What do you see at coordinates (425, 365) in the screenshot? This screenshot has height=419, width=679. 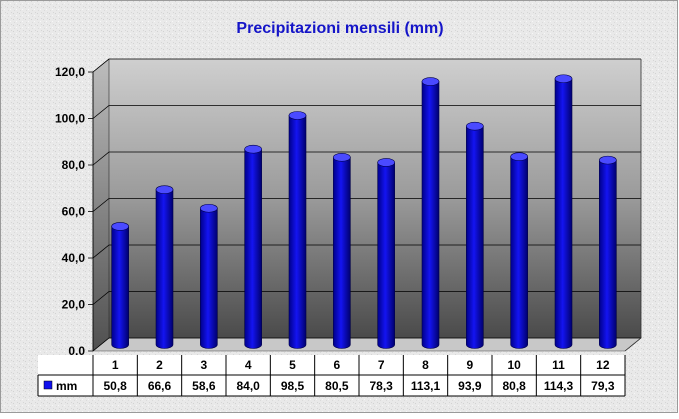 I see `x-tick-label: 8` at bounding box center [425, 365].